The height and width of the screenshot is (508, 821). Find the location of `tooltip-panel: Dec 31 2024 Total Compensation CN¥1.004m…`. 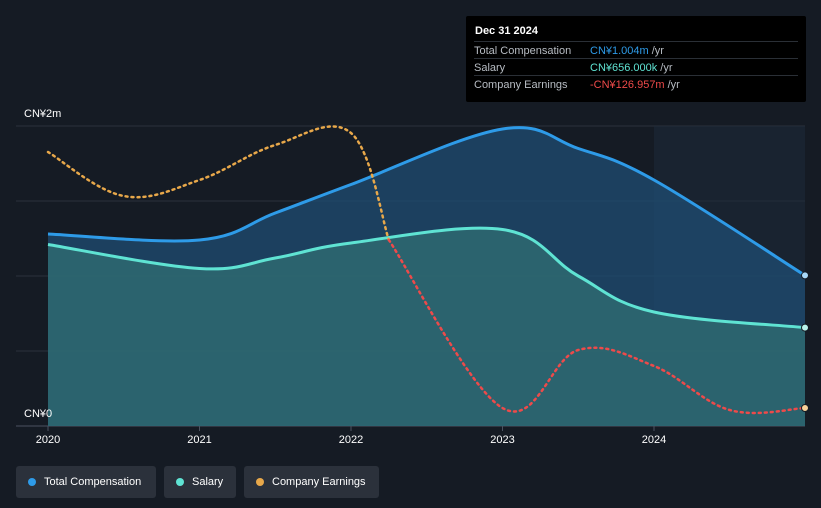

tooltip-panel: Dec 31 2024 Total Compensation CN¥1.004m… is located at coordinates (636, 59).